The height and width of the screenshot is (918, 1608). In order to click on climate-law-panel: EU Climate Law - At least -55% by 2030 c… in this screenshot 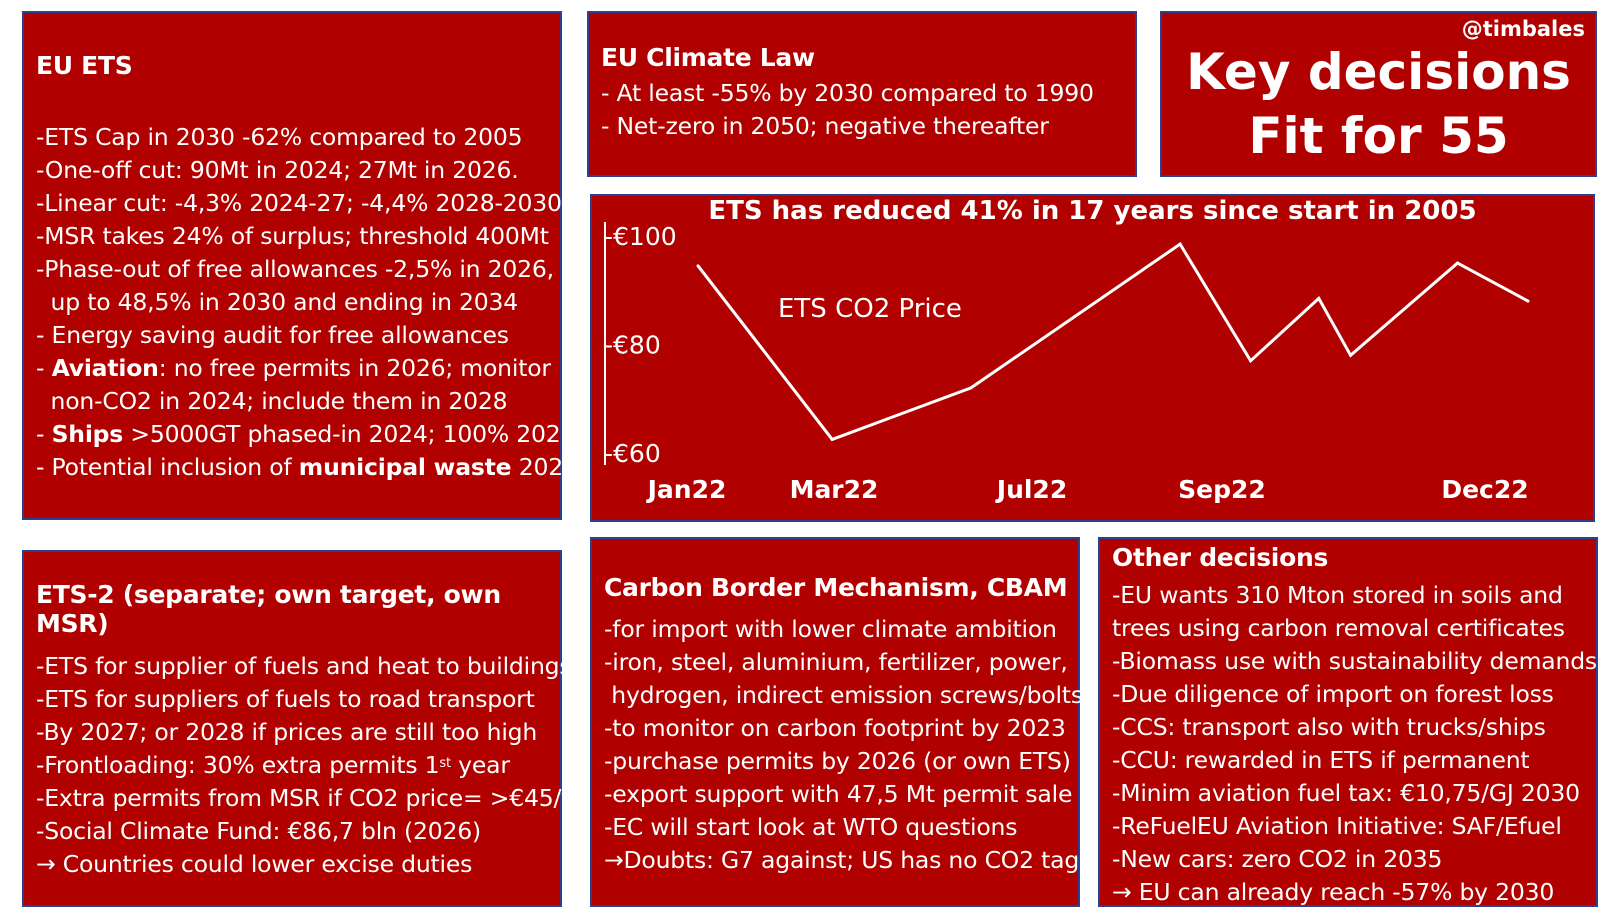, I will do `click(862, 94)`.